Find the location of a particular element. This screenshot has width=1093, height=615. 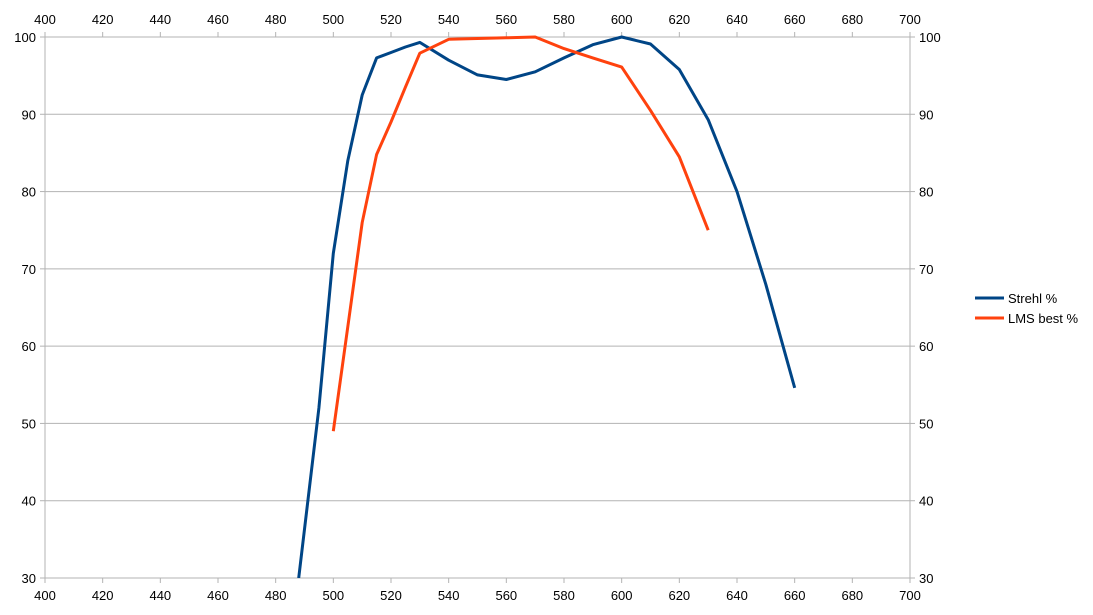

x-tick-label-bottom: 620 is located at coordinates (679, 595).